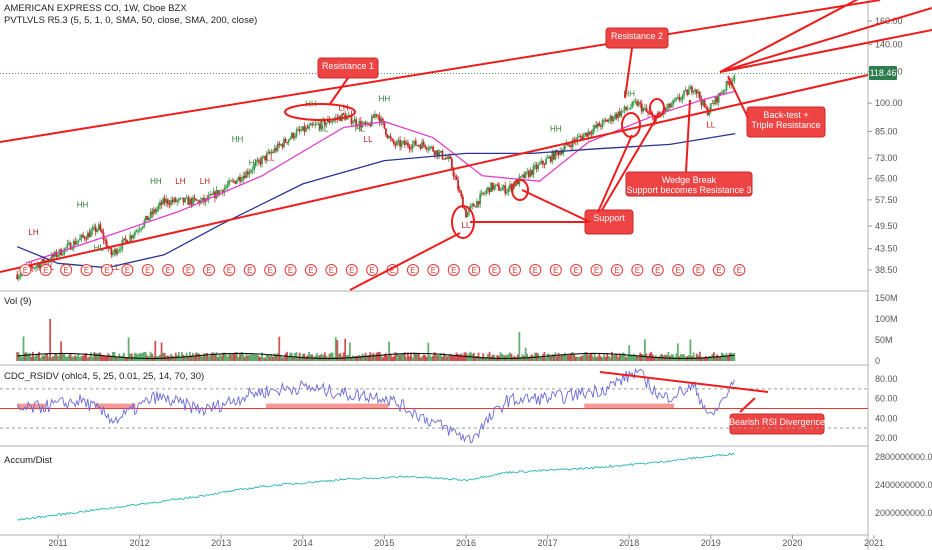  I want to click on x-tick-label: 2013, so click(221, 543).